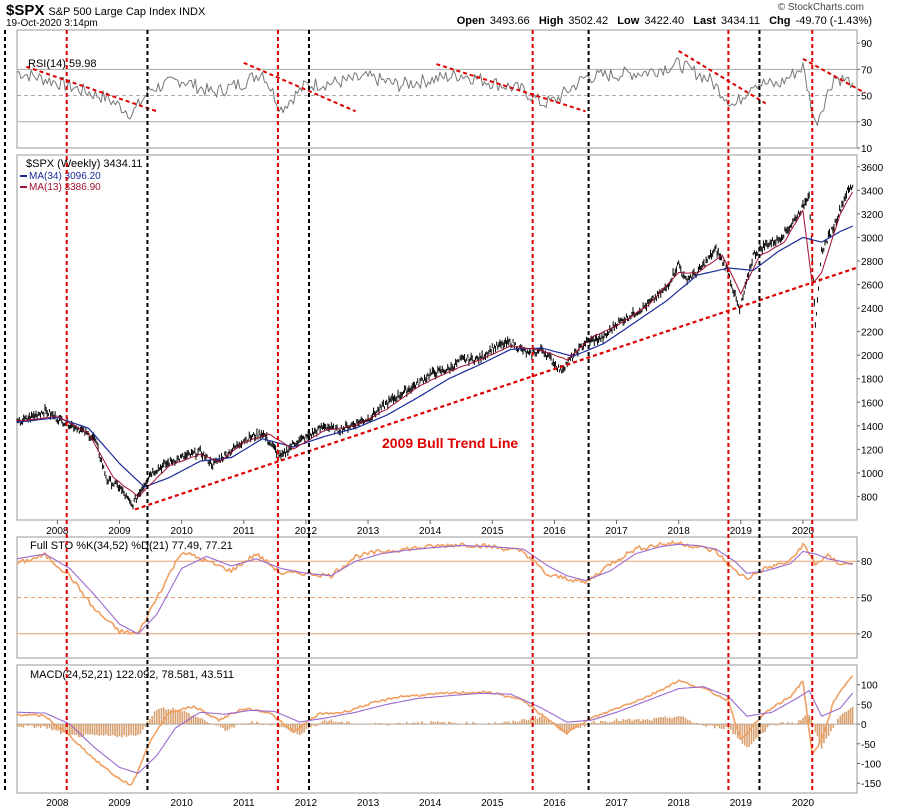 The image size is (900, 811). What do you see at coordinates (872, 215) in the screenshot?
I see `price-y-tick-label: 3200` at bounding box center [872, 215].